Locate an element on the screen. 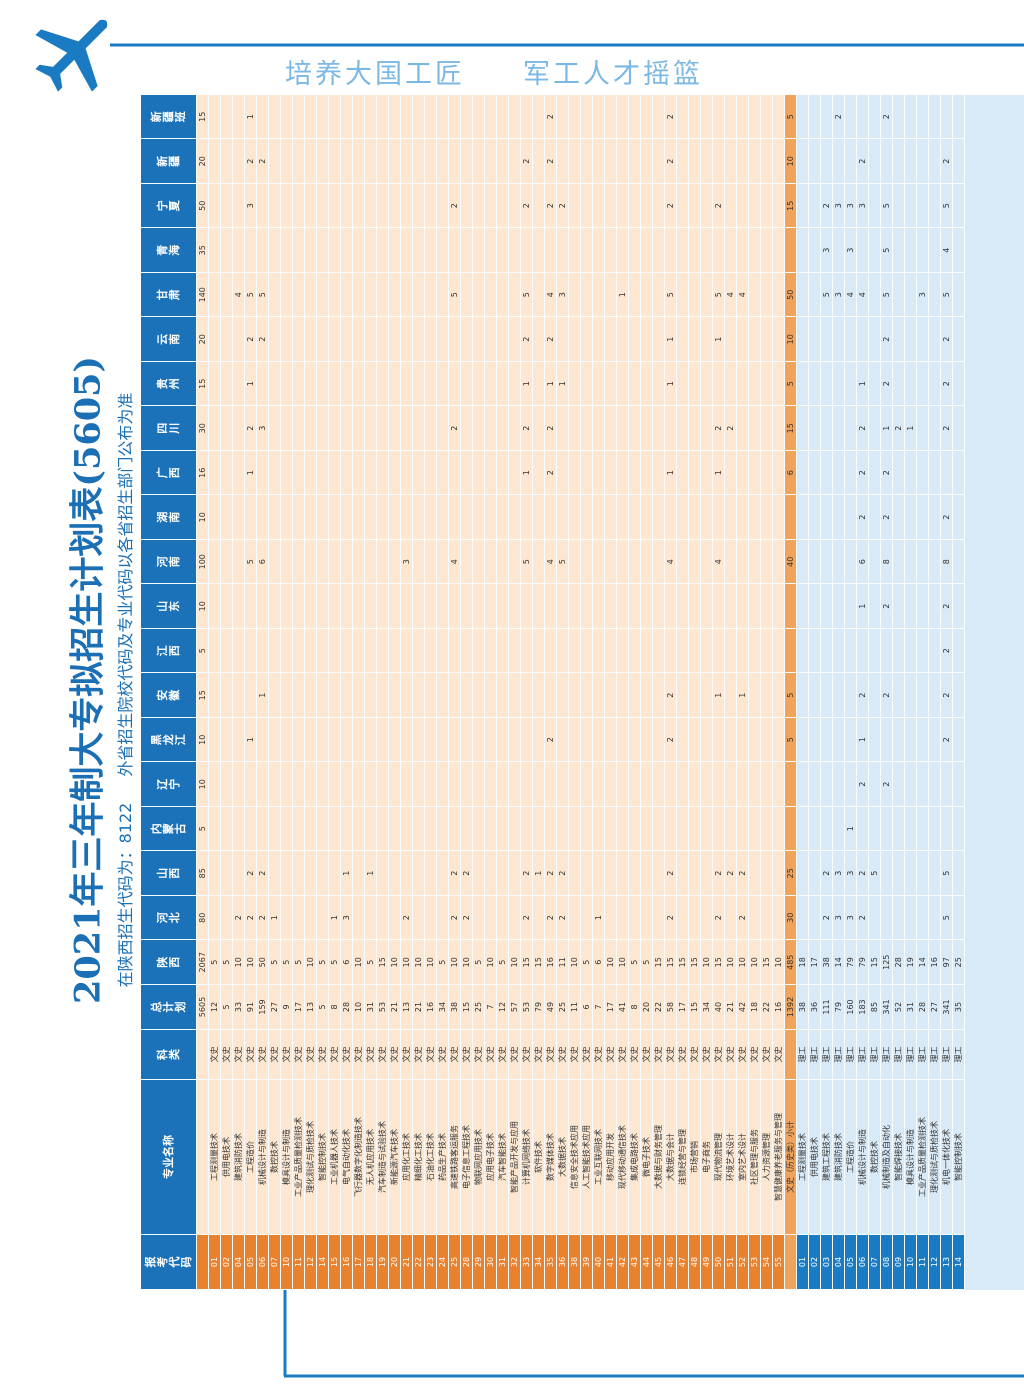 This screenshot has width=1024, height=1389. name-cell: 室内艺术设计 is located at coordinates (742, 1157).